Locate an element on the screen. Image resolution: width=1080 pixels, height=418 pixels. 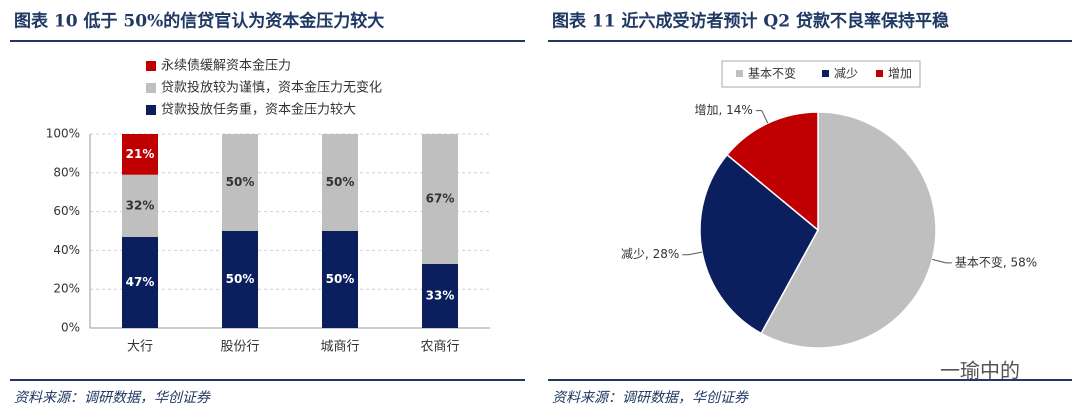
chart-title: 图表 10 低于 50%的信贷官认为资本金压力较大 is located at coordinates (199, 21).